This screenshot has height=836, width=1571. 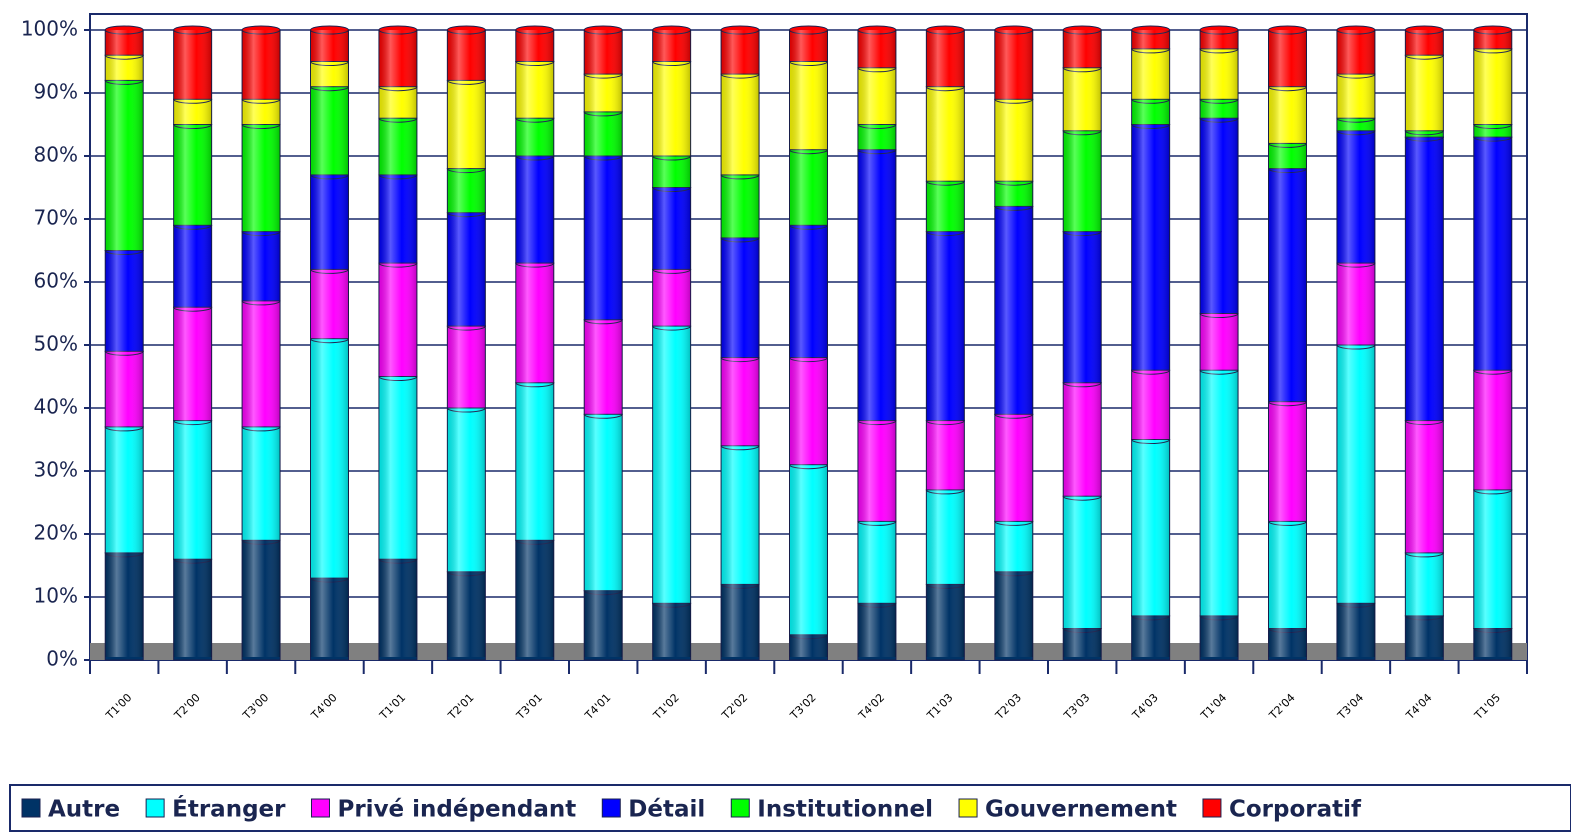 What do you see at coordinates (735, 707) in the screenshot?
I see `x-tick-label: T2'02` at bounding box center [735, 707].